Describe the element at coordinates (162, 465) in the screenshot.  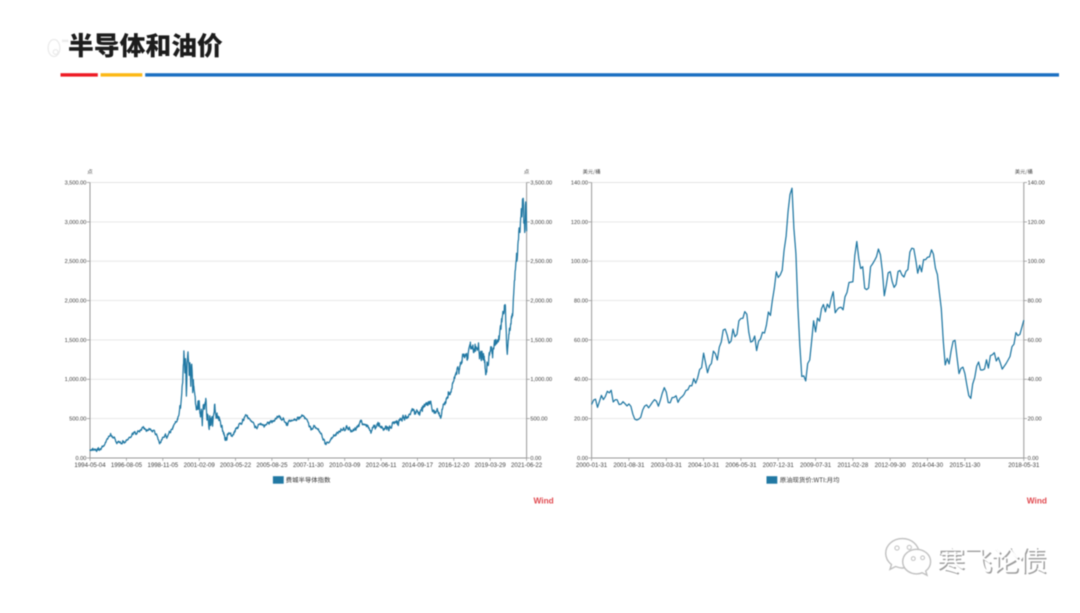
I see `svg-text: 1998-11-05` at that location.